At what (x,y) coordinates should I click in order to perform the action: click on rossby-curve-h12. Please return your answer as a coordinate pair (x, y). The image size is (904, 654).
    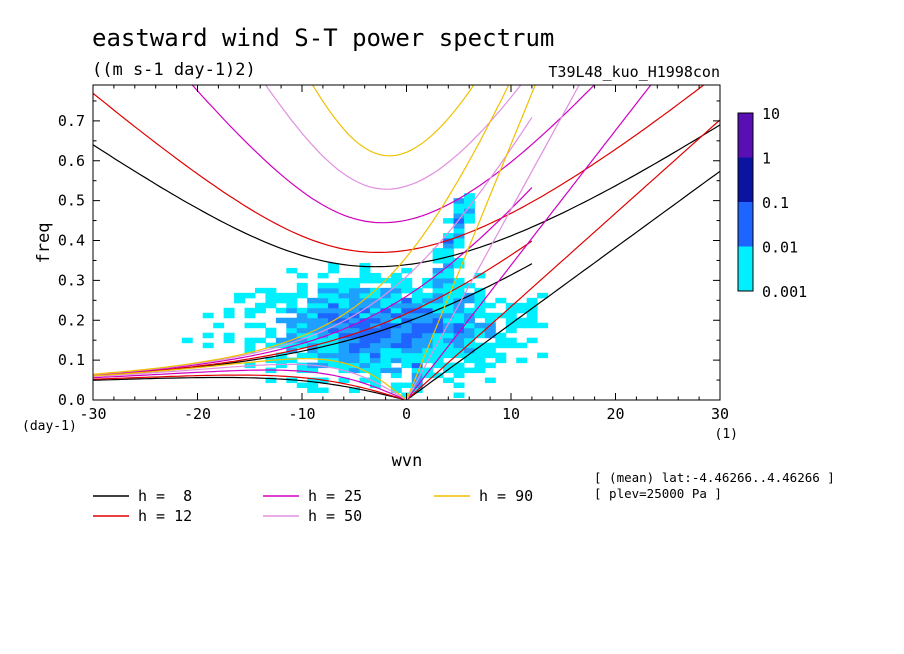
    Looking at the image, I should click on (250, 387).